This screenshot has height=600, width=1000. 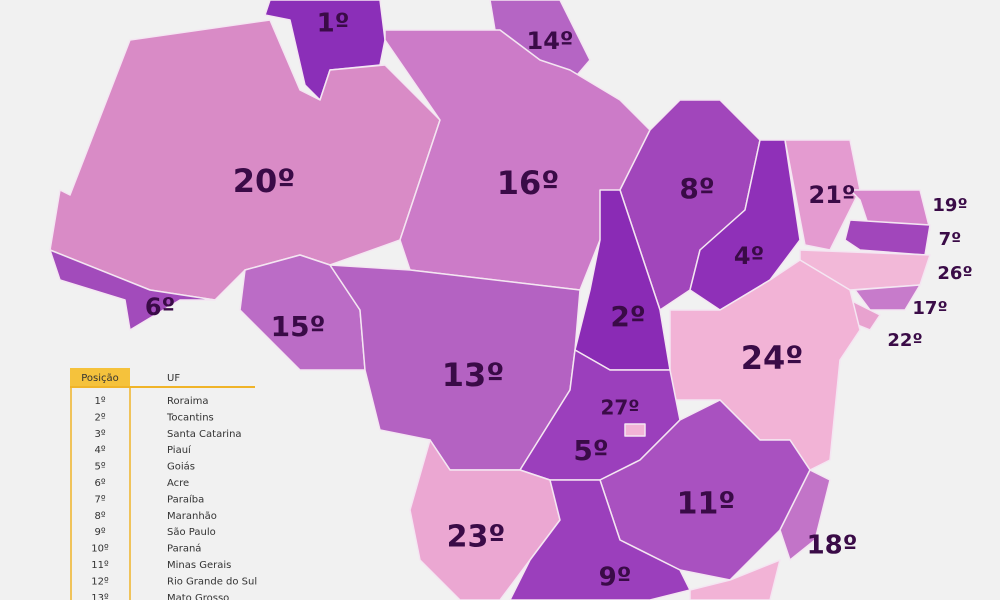 I want to click on rank-label: 13º, so click(x=473, y=375).